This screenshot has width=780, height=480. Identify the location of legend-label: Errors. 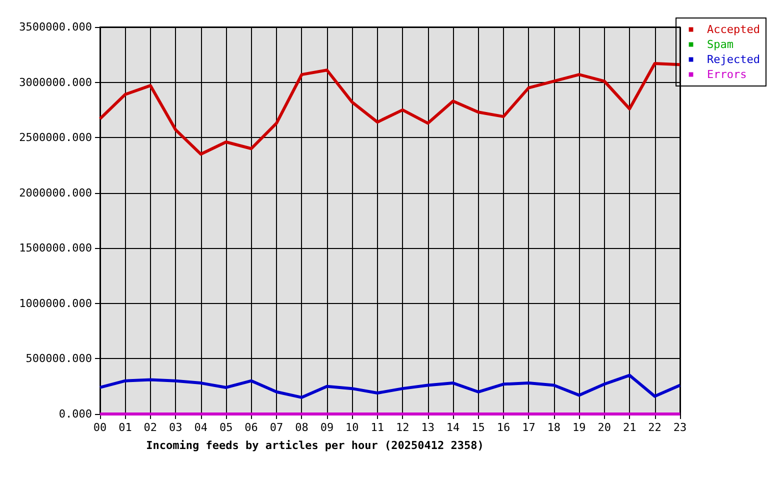
(727, 74).